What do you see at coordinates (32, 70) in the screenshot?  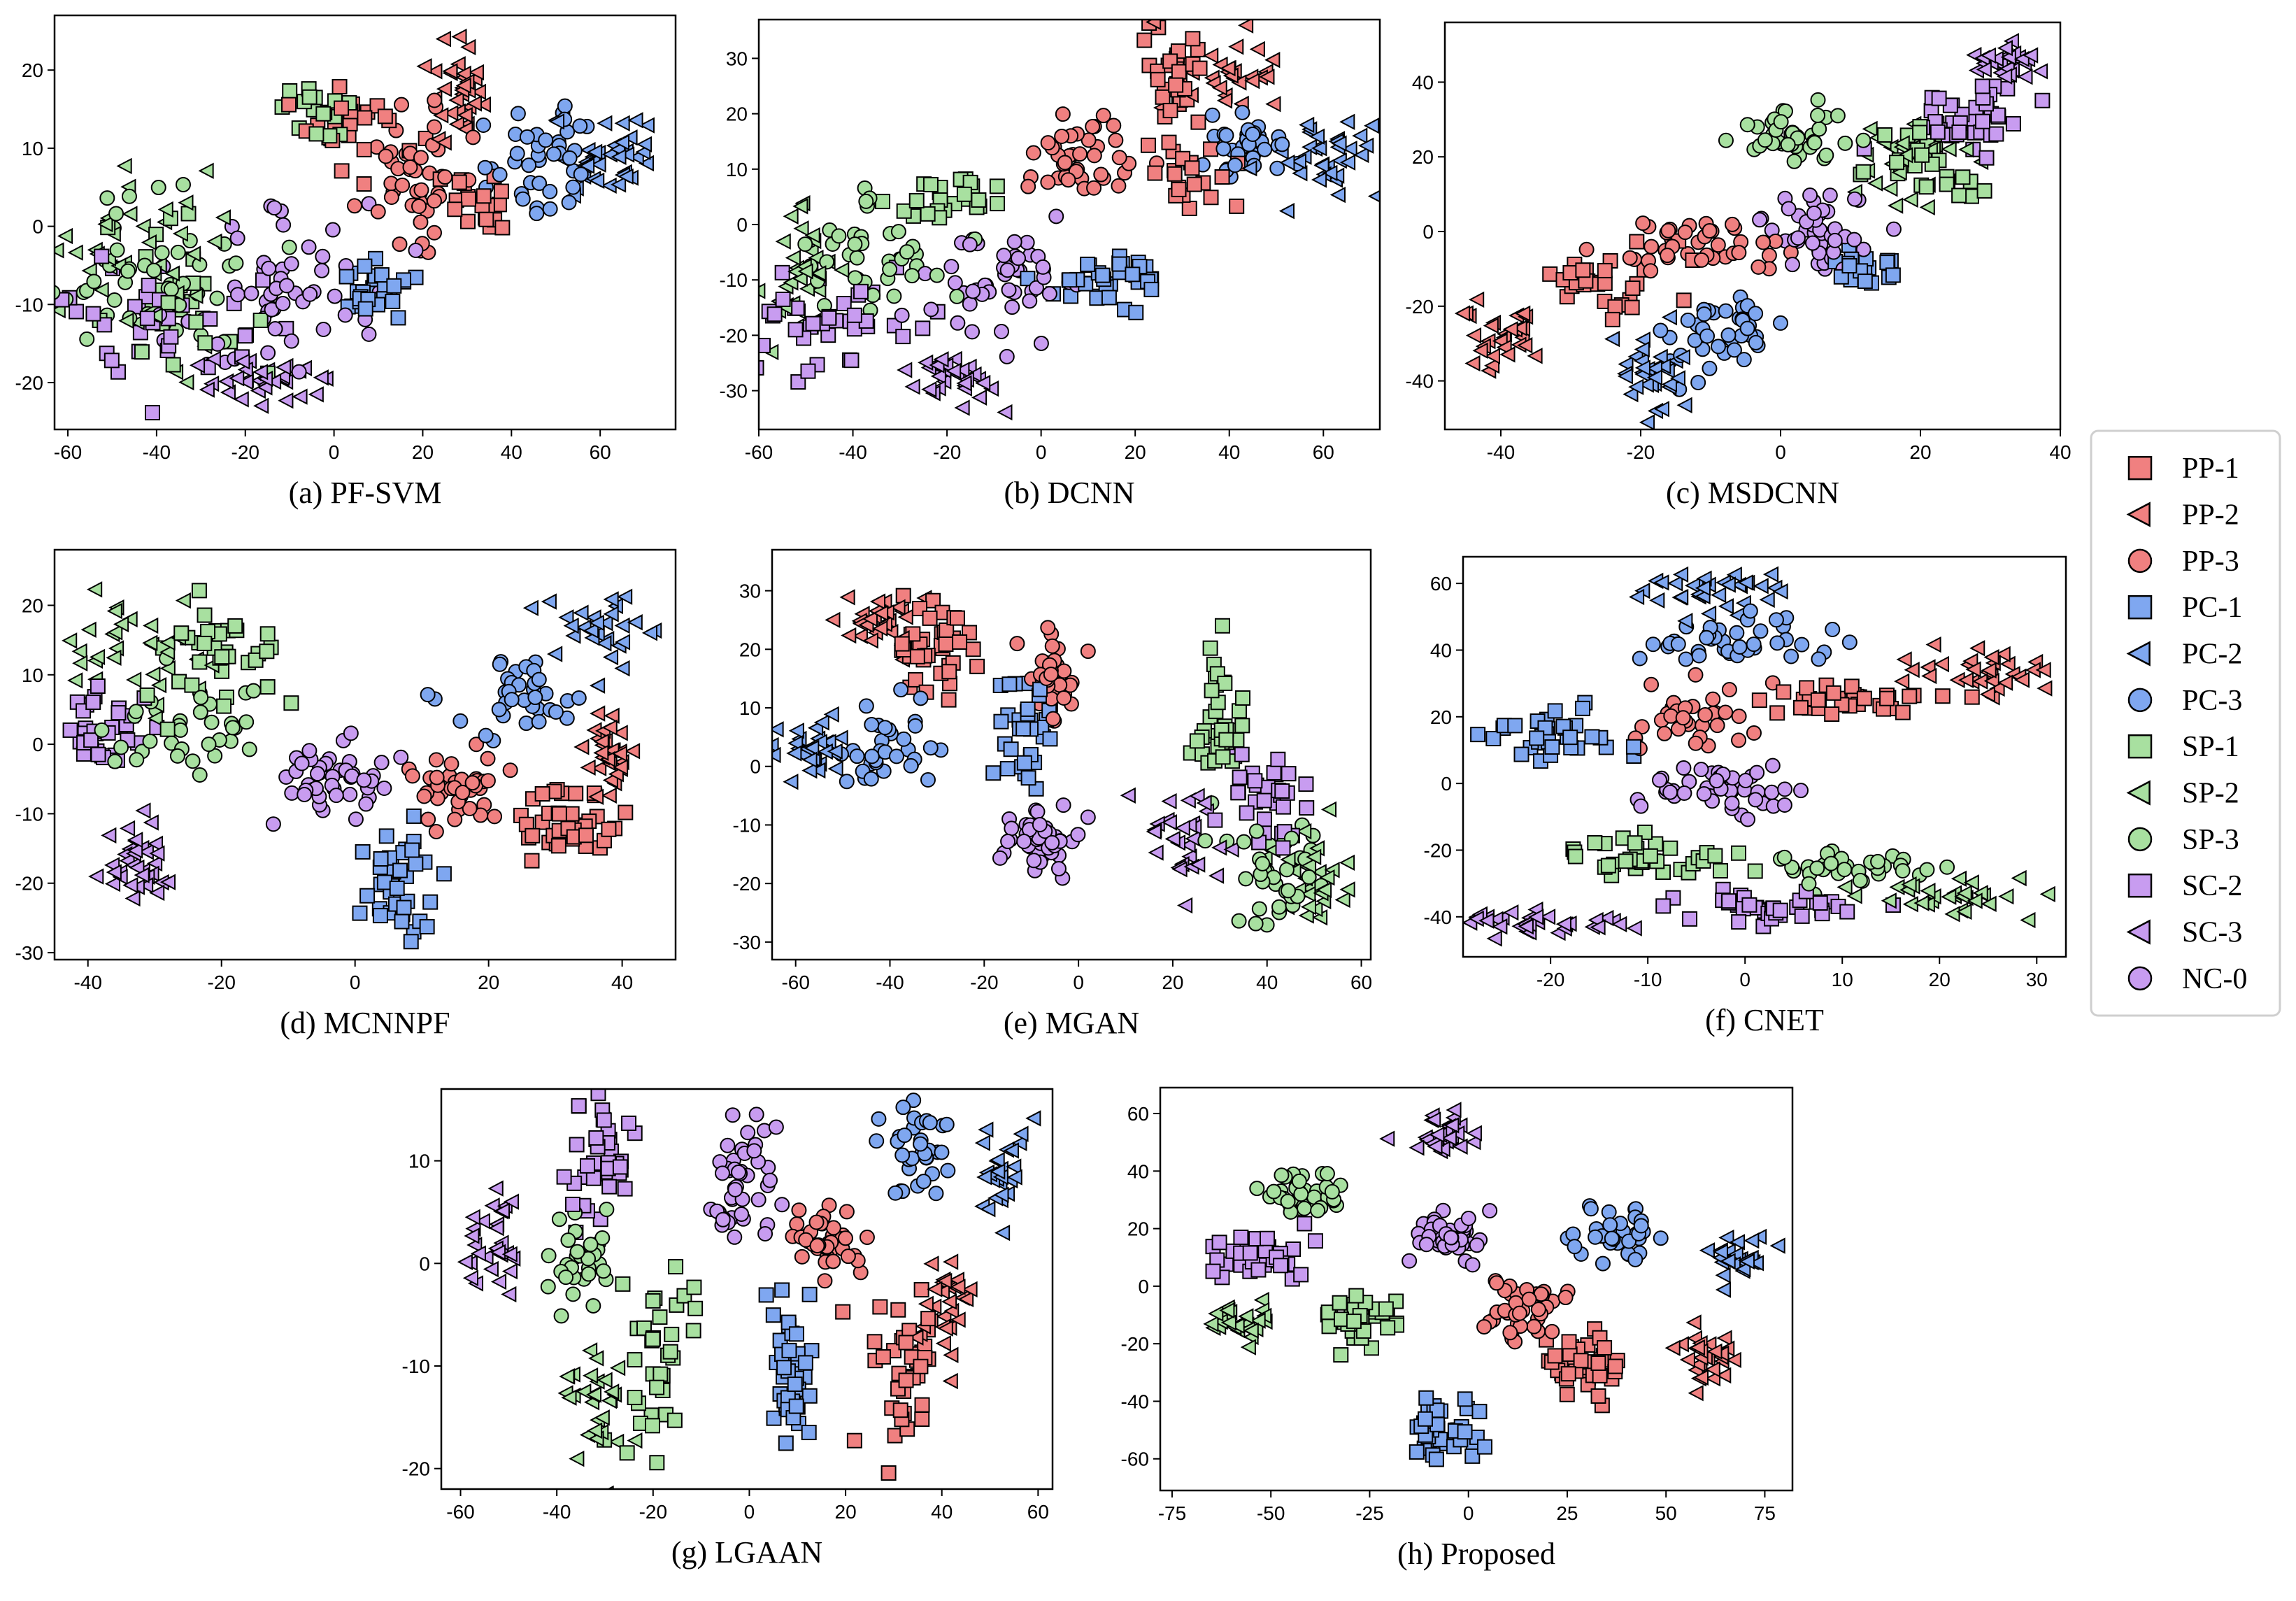 I see `y-tick-label: 20` at bounding box center [32, 70].